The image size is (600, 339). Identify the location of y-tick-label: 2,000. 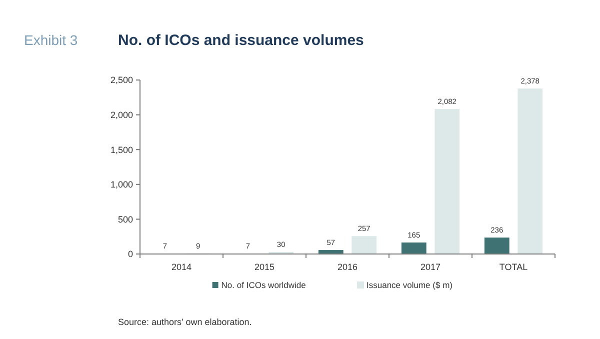
(121, 115).